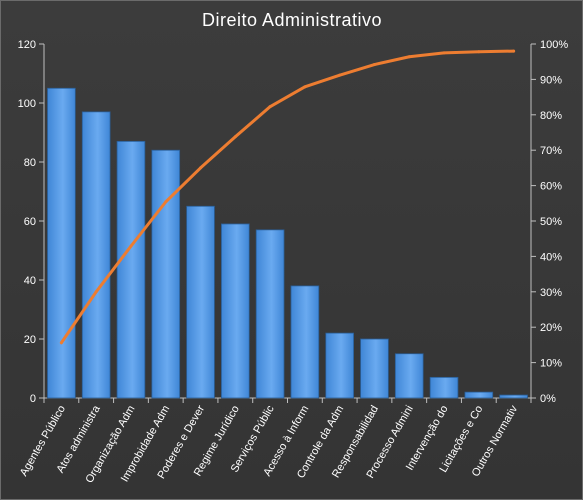 Image resolution: width=583 pixels, height=500 pixels. I want to click on y-right-tick-label: 60%, so click(551, 187).